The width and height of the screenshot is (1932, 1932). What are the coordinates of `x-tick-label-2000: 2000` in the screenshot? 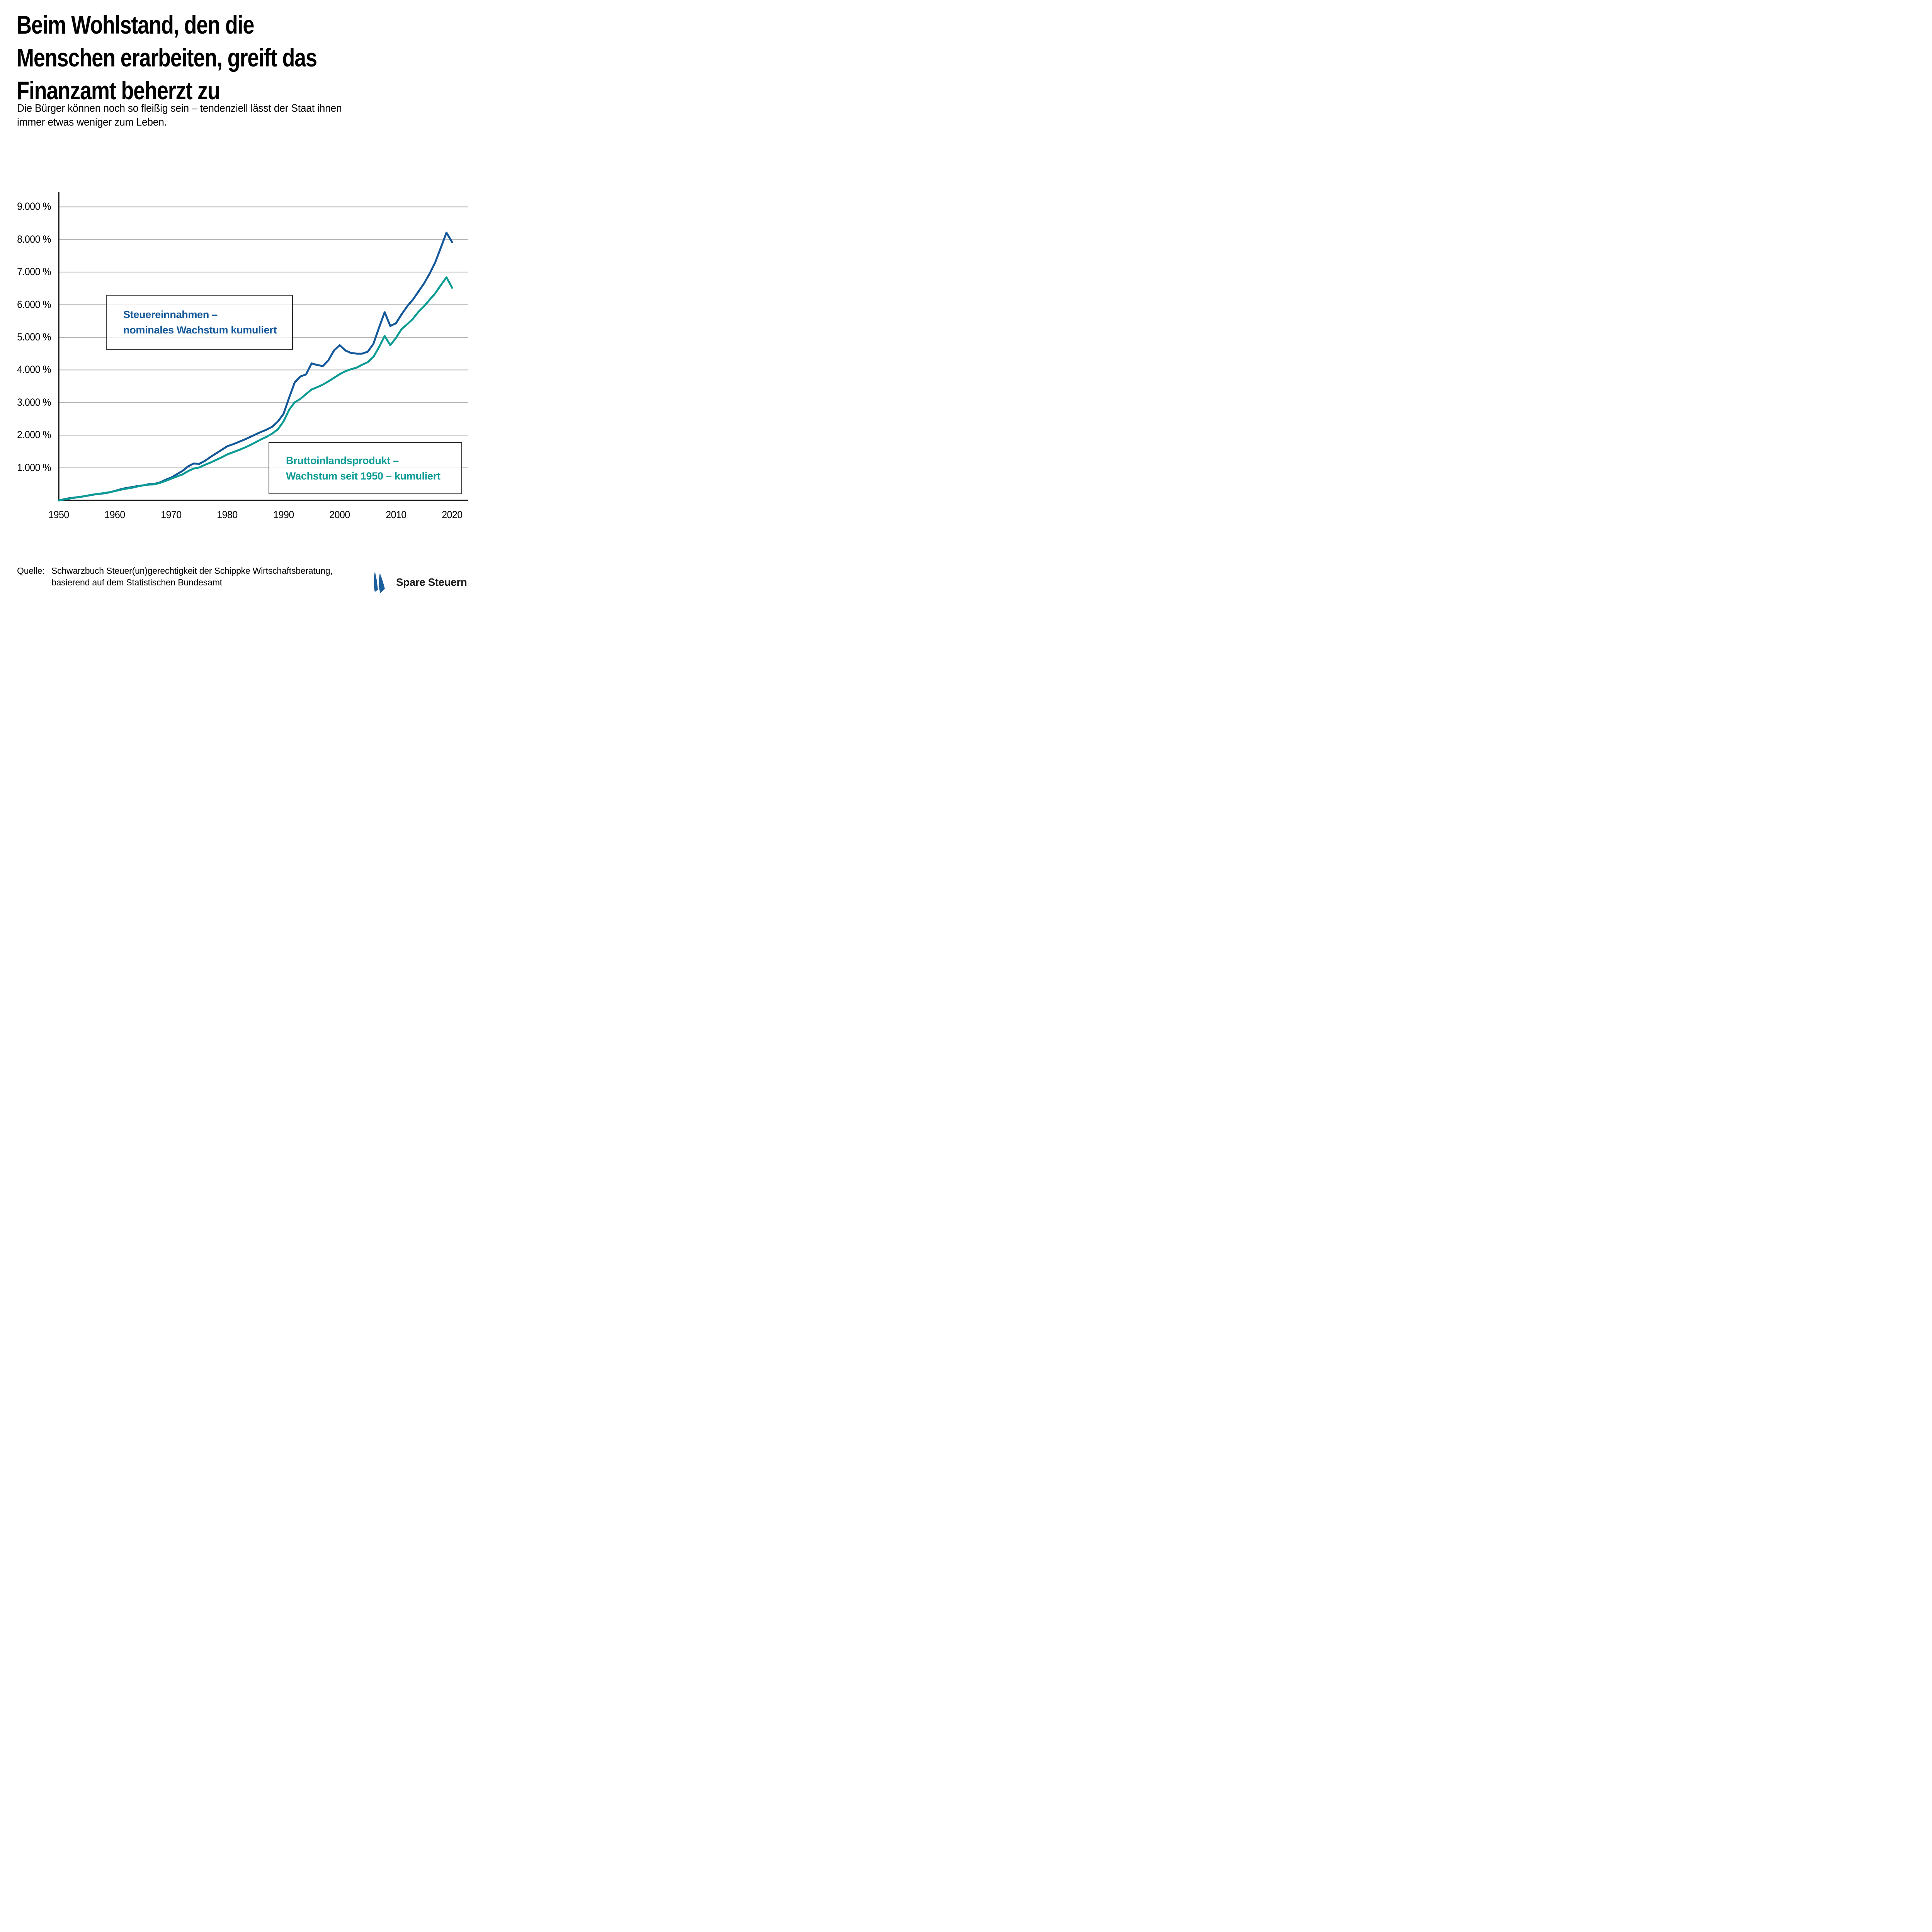 It's located at (339, 514).